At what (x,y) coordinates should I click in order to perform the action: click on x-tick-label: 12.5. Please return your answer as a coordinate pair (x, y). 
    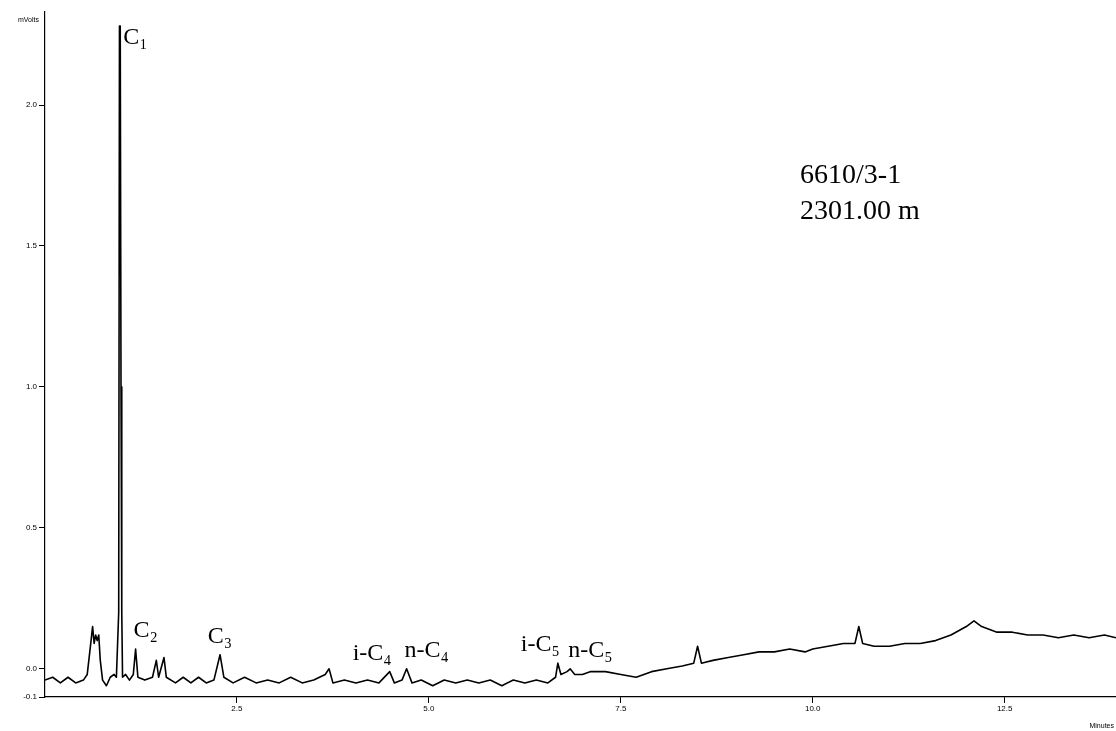
    Looking at the image, I should click on (1005, 708).